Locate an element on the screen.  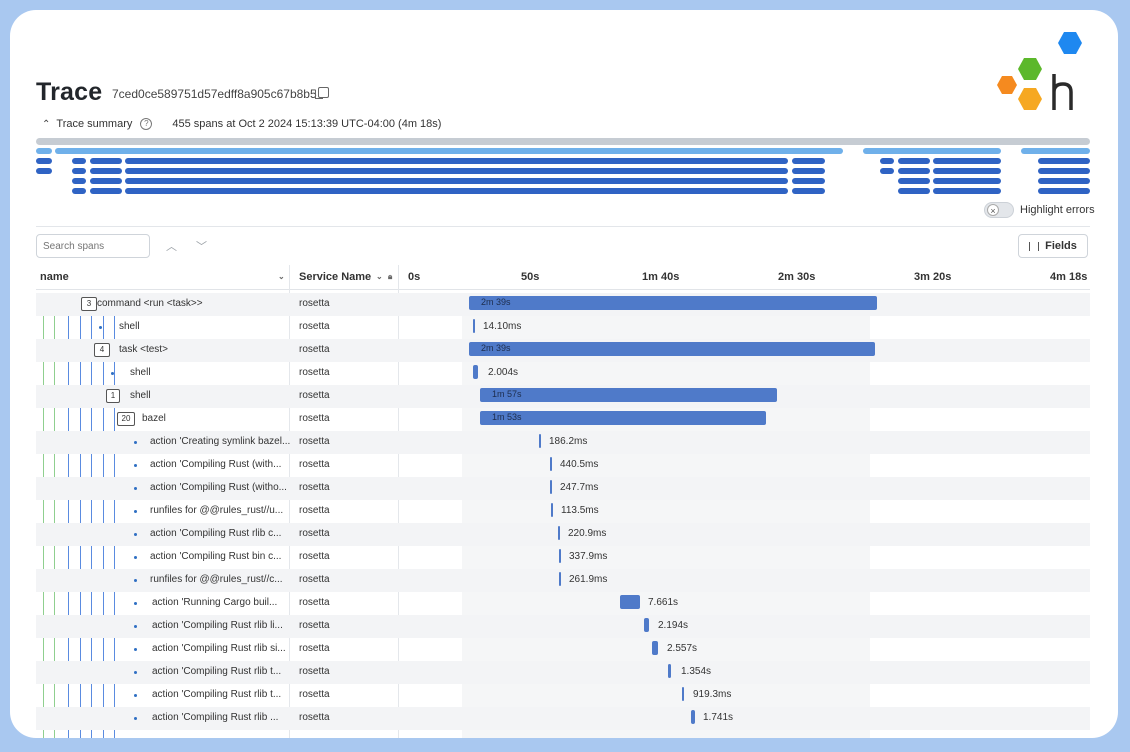
span-row: 1 shell rosetta 1m 57s is located at coordinates (563, 396).